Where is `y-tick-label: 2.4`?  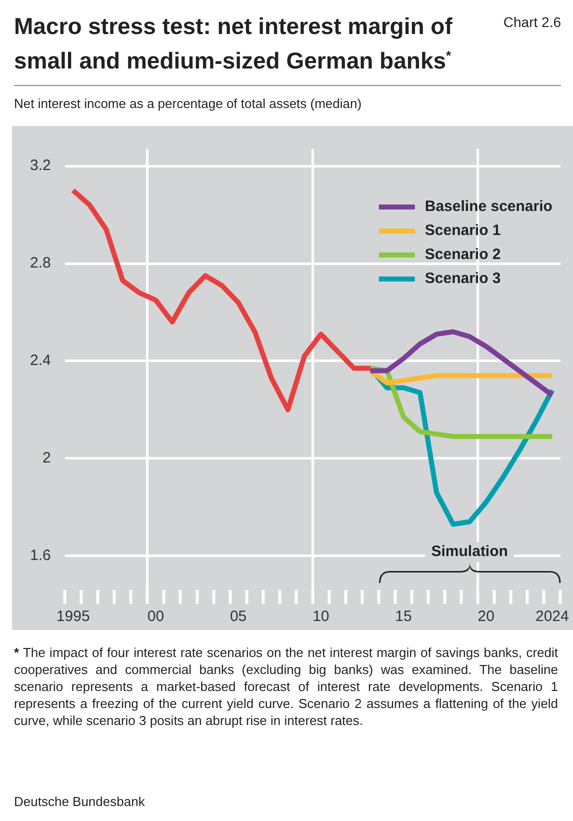 y-tick-label: 2.4 is located at coordinates (40, 361).